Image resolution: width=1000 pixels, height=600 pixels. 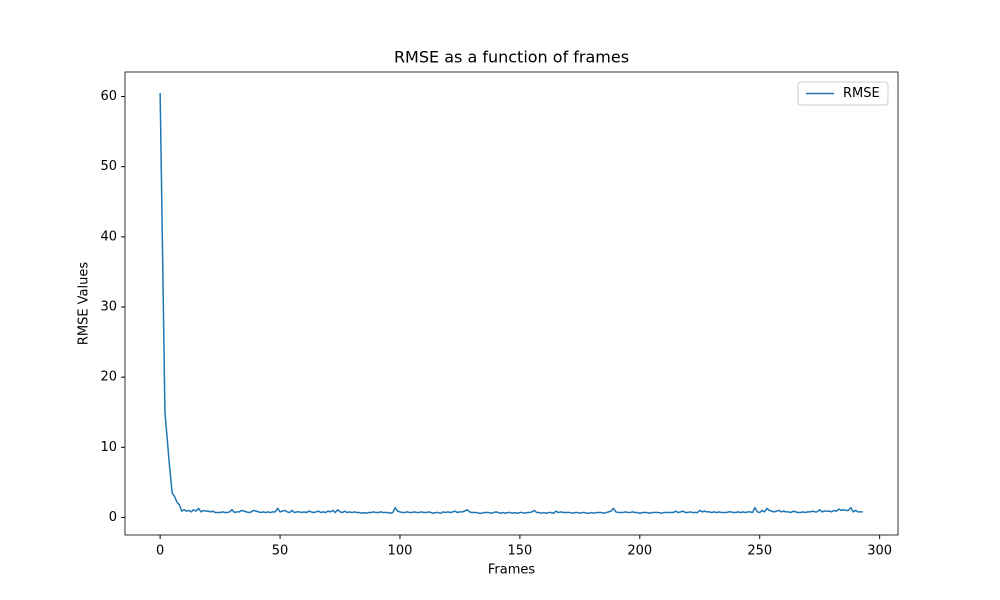 I want to click on chart-title: RMSE as a function of frames, so click(x=511, y=57).